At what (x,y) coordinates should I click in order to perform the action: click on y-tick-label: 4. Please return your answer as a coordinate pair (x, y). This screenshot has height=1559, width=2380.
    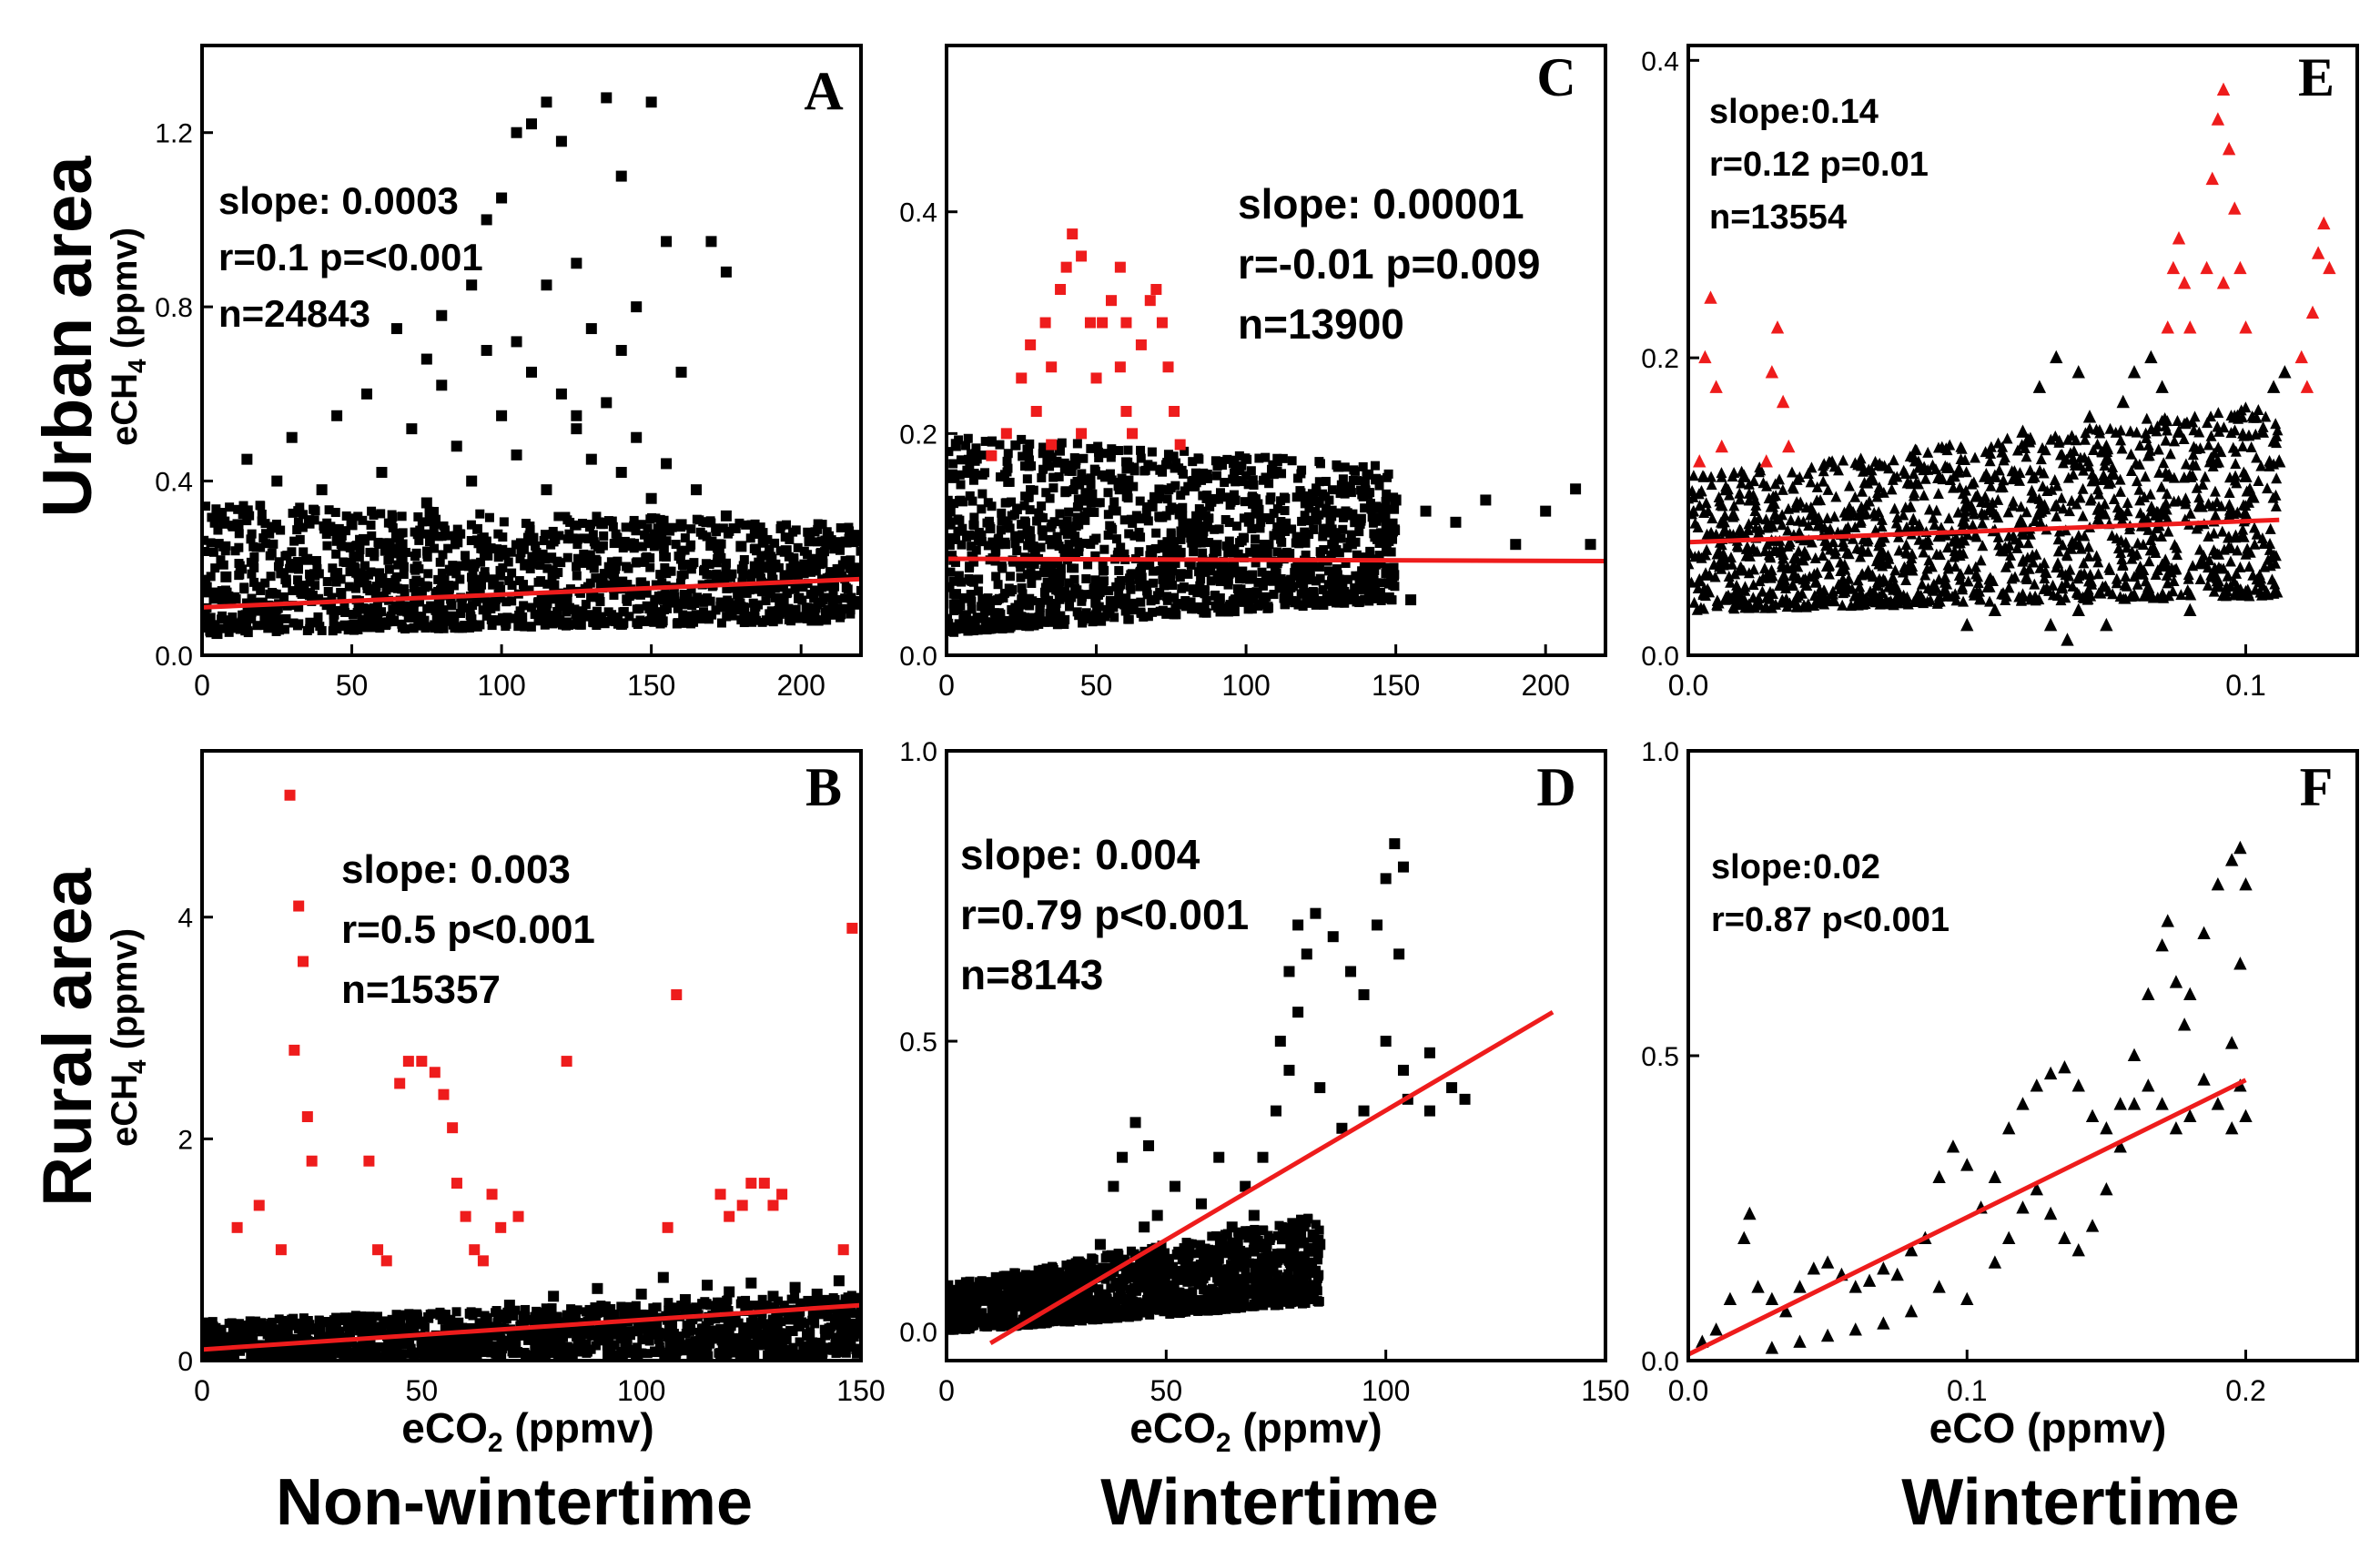
    Looking at the image, I should click on (185, 919).